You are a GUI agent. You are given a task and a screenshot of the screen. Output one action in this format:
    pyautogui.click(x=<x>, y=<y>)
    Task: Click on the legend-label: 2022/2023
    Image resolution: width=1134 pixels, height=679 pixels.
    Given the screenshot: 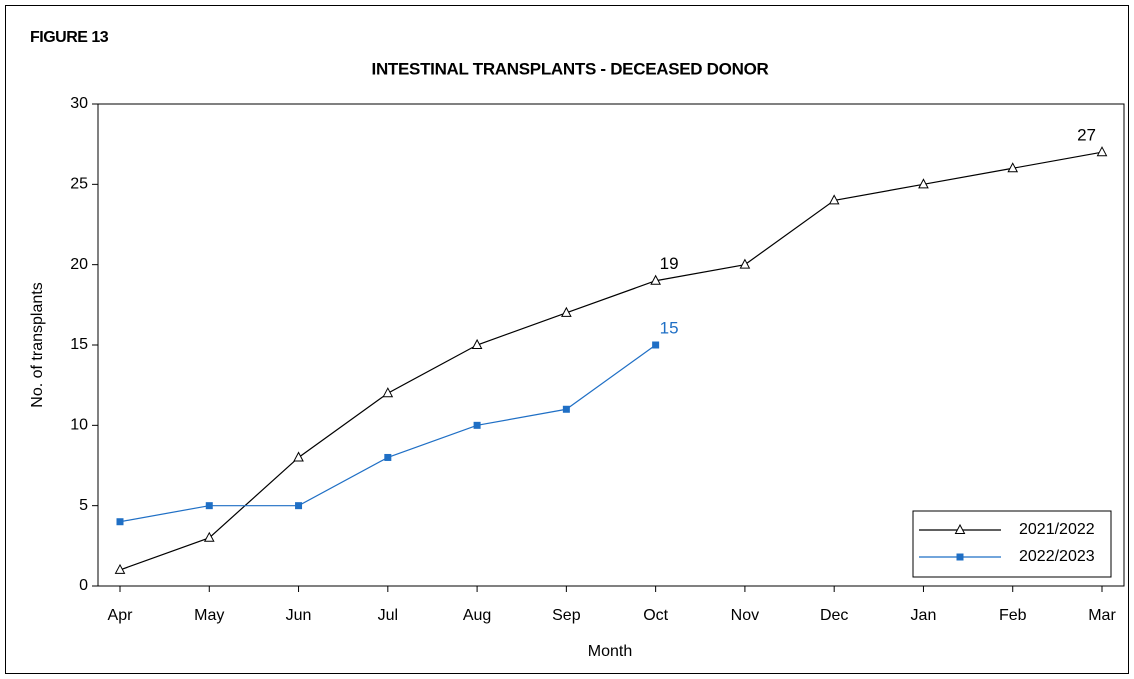 What is the action you would take?
    pyautogui.click(x=1057, y=556)
    